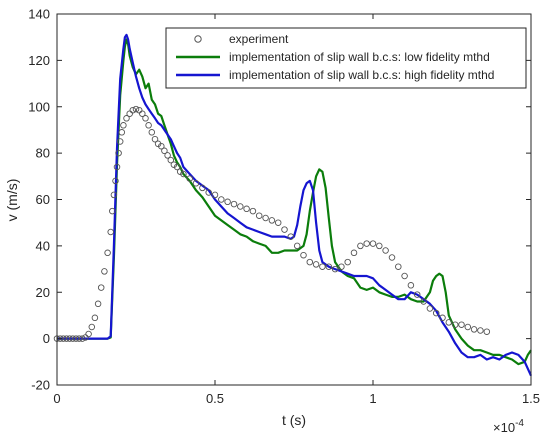  I want to click on y-tick-label: 0, so click(46, 338).